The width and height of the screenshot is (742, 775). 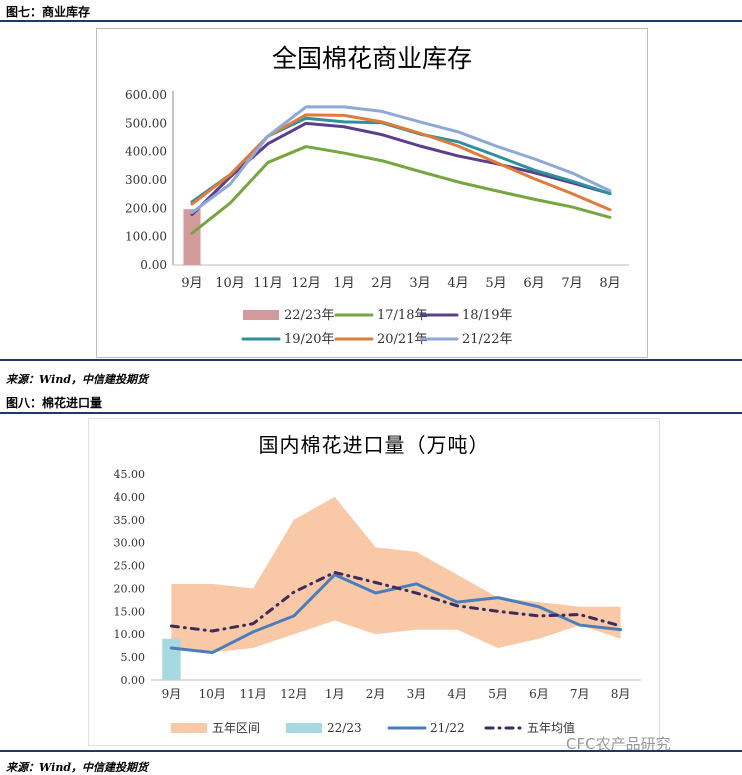 I want to click on series-line-19-20-, so click(x=401, y=160).